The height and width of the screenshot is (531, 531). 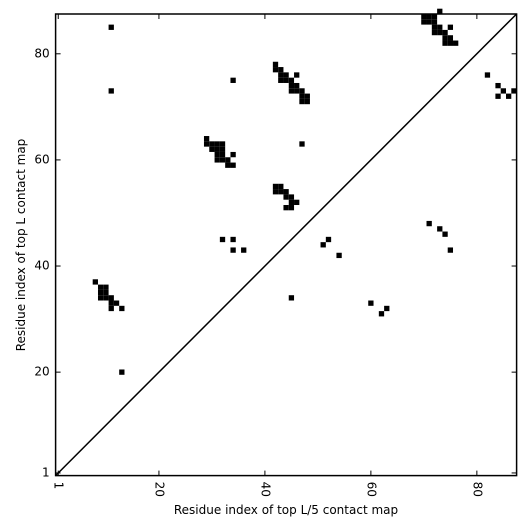 What do you see at coordinates (59, 486) in the screenshot?
I see `x-tick-label: 1` at bounding box center [59, 486].